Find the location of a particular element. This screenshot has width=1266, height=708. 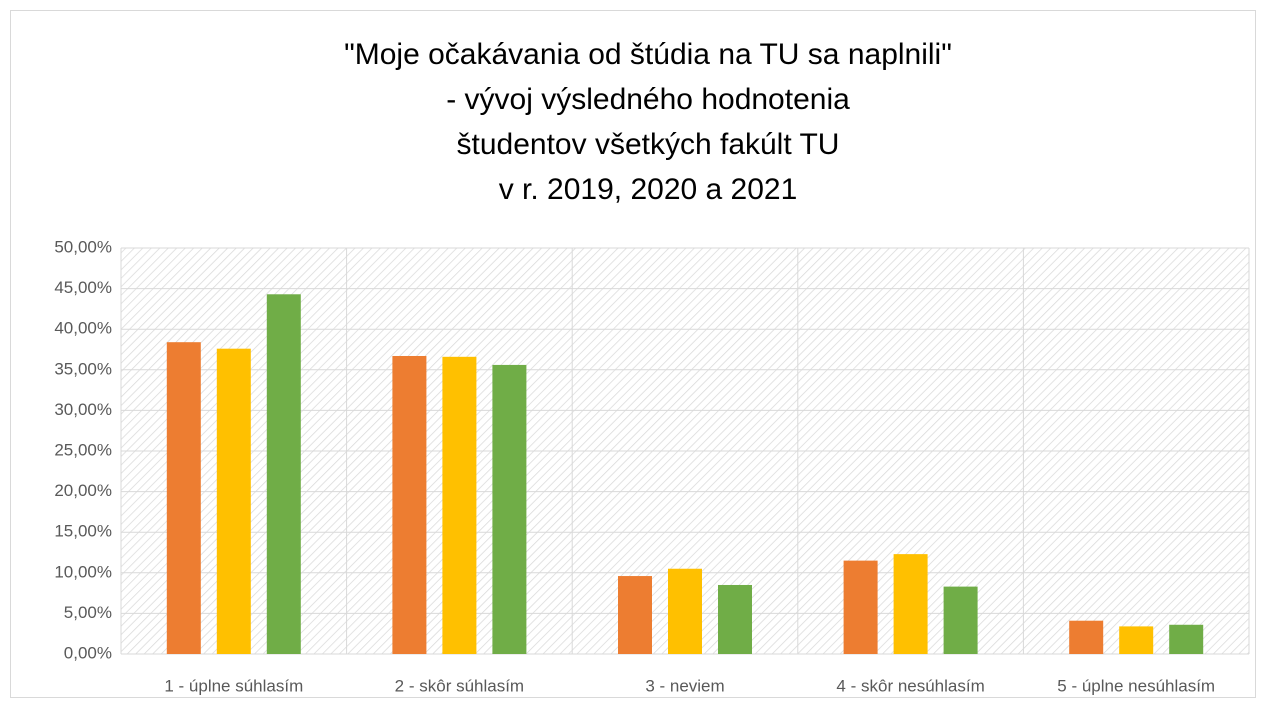

y-tick-label: 0,00% is located at coordinates (88, 652).